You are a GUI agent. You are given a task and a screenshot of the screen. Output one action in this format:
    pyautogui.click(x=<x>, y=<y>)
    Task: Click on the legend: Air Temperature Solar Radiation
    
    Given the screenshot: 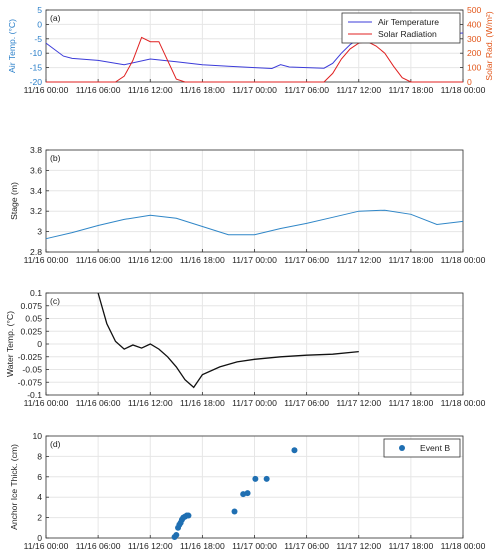 What is the action you would take?
    pyautogui.click(x=401, y=28)
    